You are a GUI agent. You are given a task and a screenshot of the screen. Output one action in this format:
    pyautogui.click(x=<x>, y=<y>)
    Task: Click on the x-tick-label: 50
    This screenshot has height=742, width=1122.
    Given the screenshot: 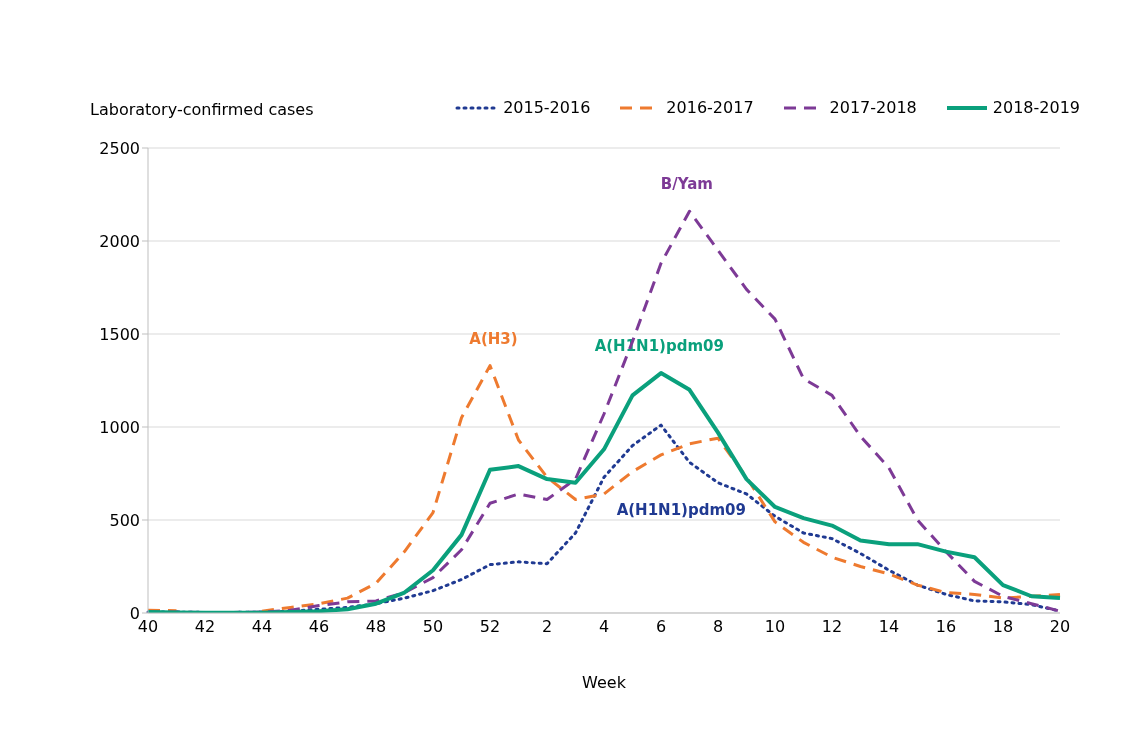 What is the action you would take?
    pyautogui.click(x=433, y=627)
    